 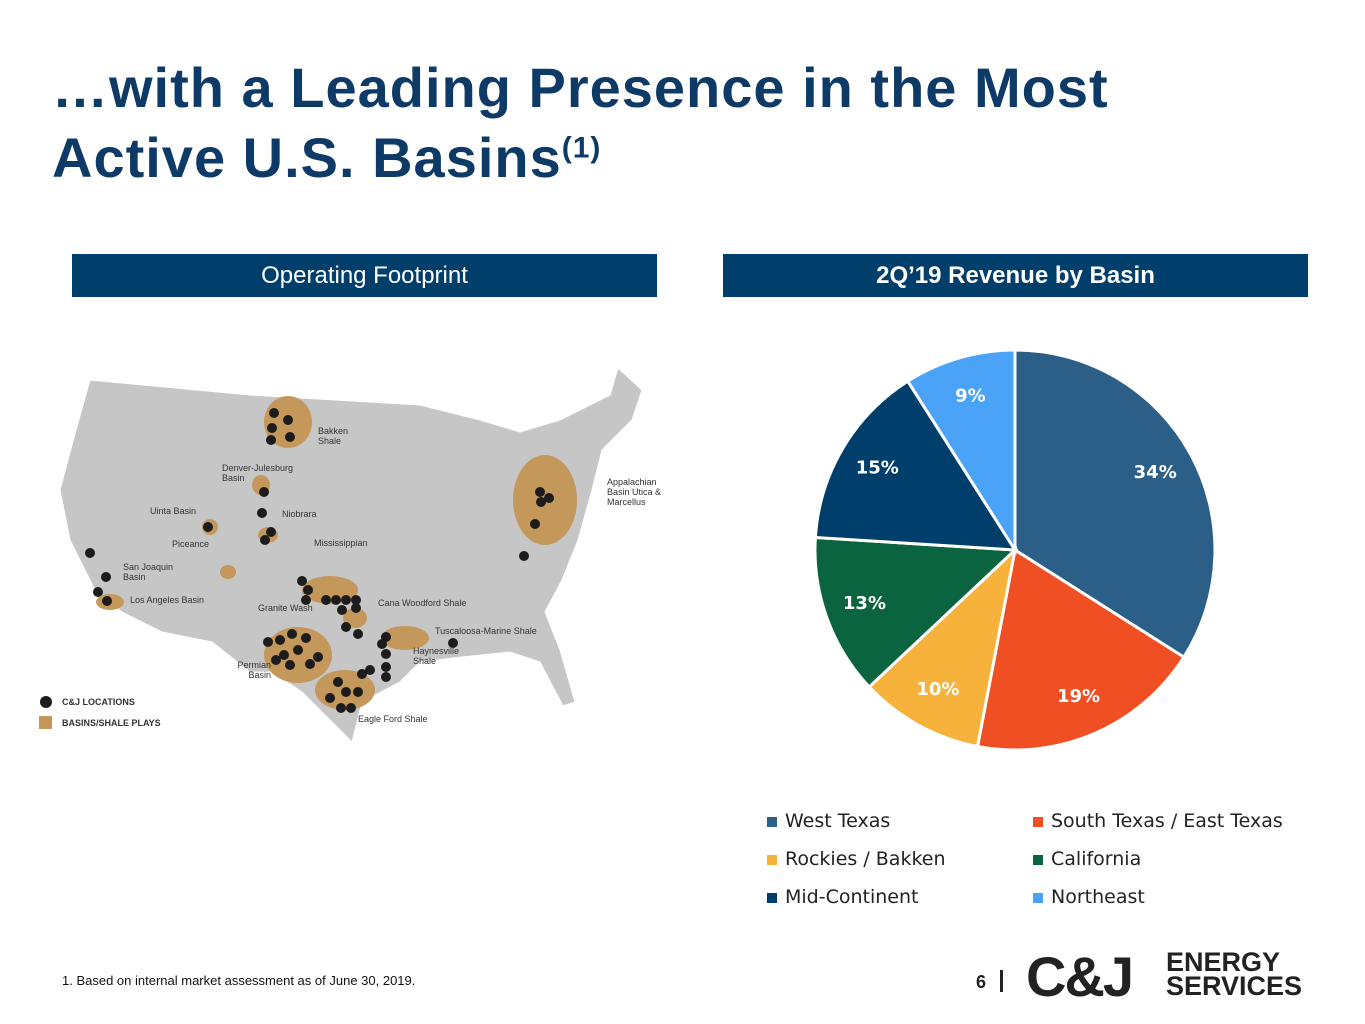 I want to click on data-label: 9%, so click(x=970, y=395).